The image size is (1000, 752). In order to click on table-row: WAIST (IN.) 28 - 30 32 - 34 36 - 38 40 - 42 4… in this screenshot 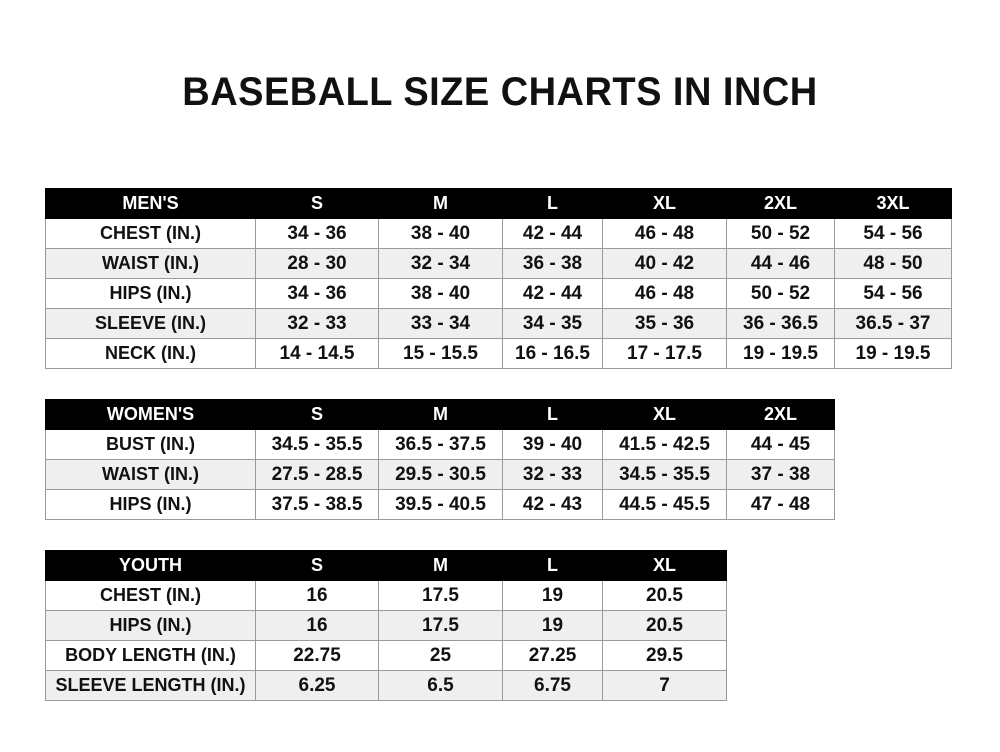, I will do `click(498, 263)`.